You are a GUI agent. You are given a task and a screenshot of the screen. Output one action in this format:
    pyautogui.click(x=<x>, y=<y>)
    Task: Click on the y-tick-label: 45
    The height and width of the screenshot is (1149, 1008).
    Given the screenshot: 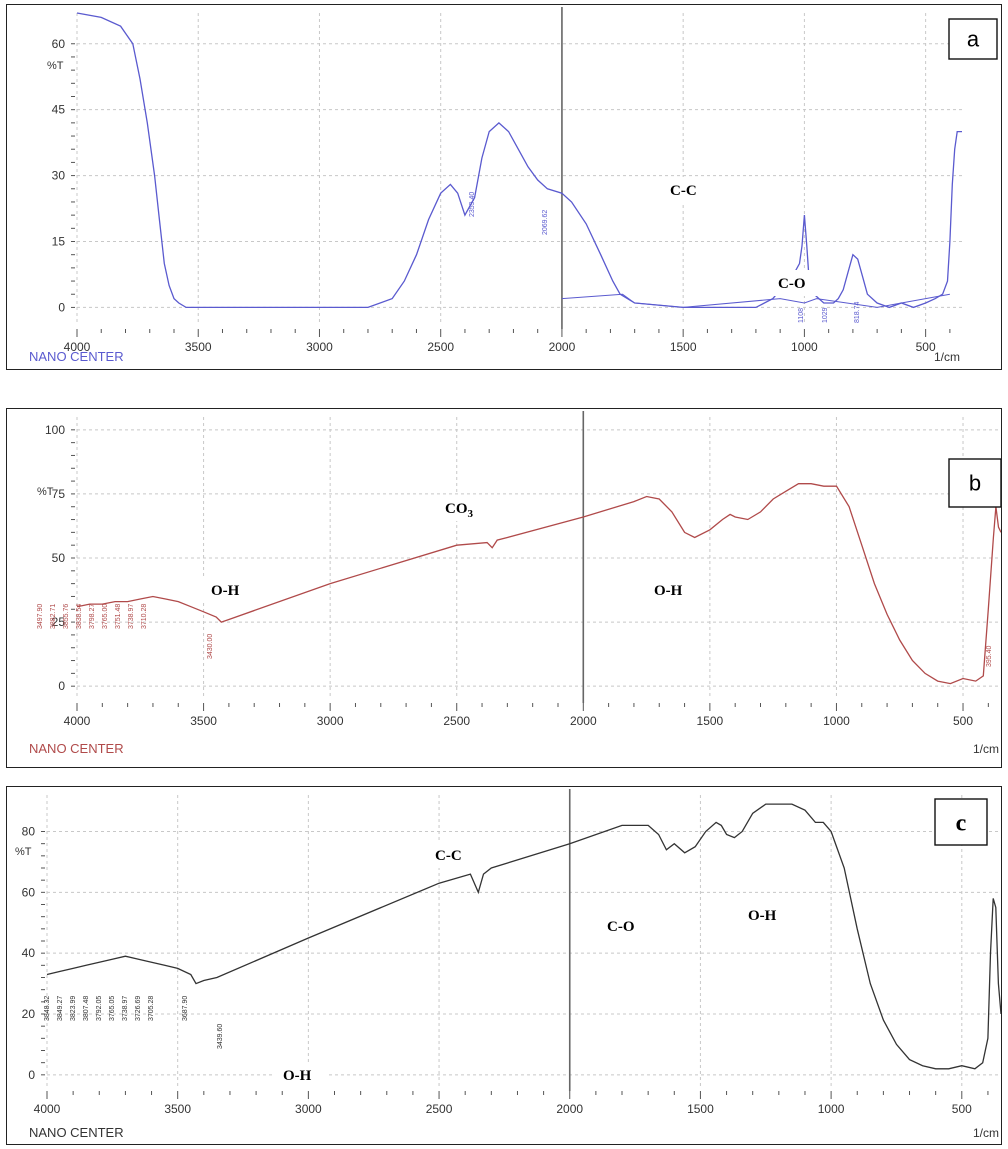 What is the action you would take?
    pyautogui.click(x=59, y=110)
    